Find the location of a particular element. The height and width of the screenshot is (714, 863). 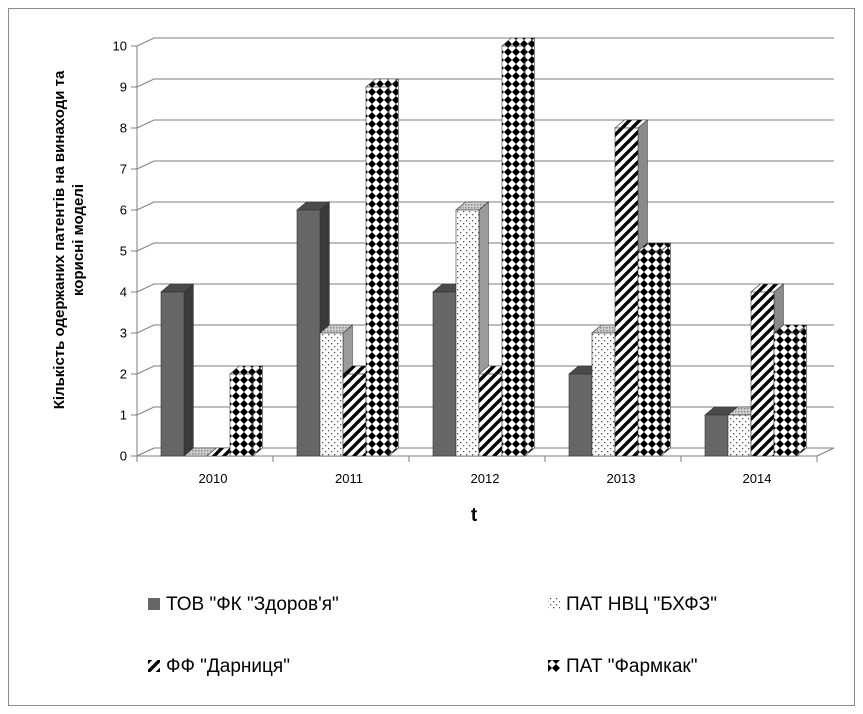

y-tick-label: 9 is located at coordinates (123, 87).